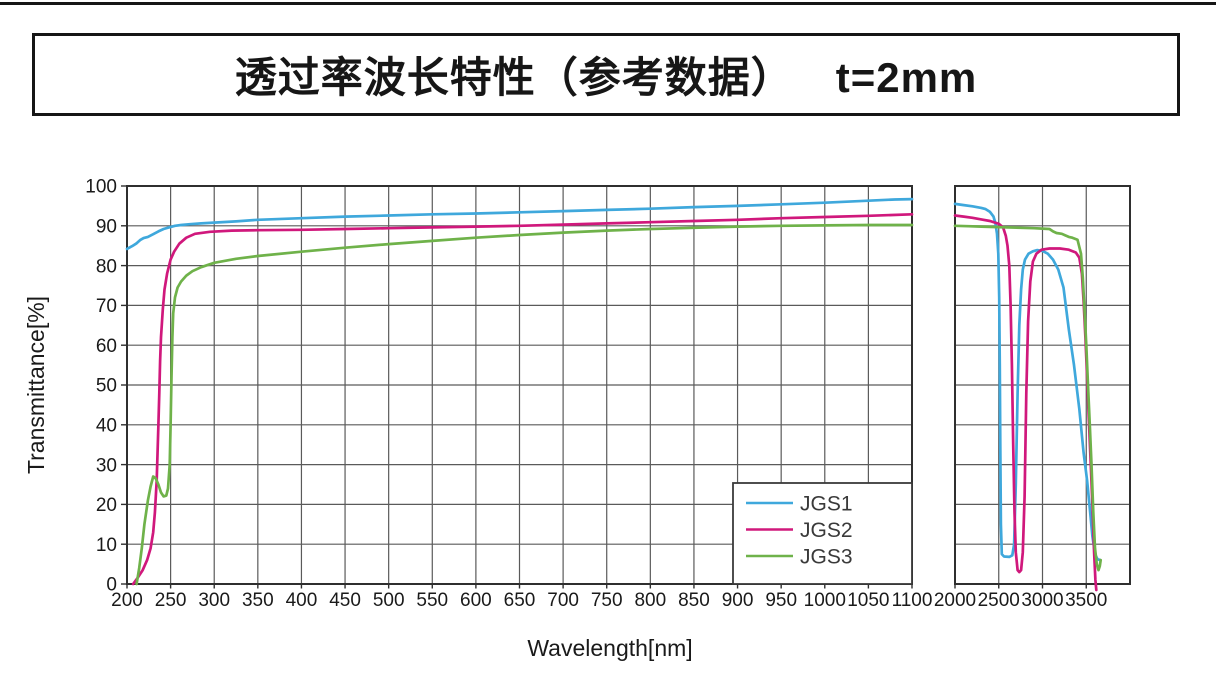  Describe the element at coordinates (106, 226) in the screenshot. I see `y-tick-label: 90` at that location.